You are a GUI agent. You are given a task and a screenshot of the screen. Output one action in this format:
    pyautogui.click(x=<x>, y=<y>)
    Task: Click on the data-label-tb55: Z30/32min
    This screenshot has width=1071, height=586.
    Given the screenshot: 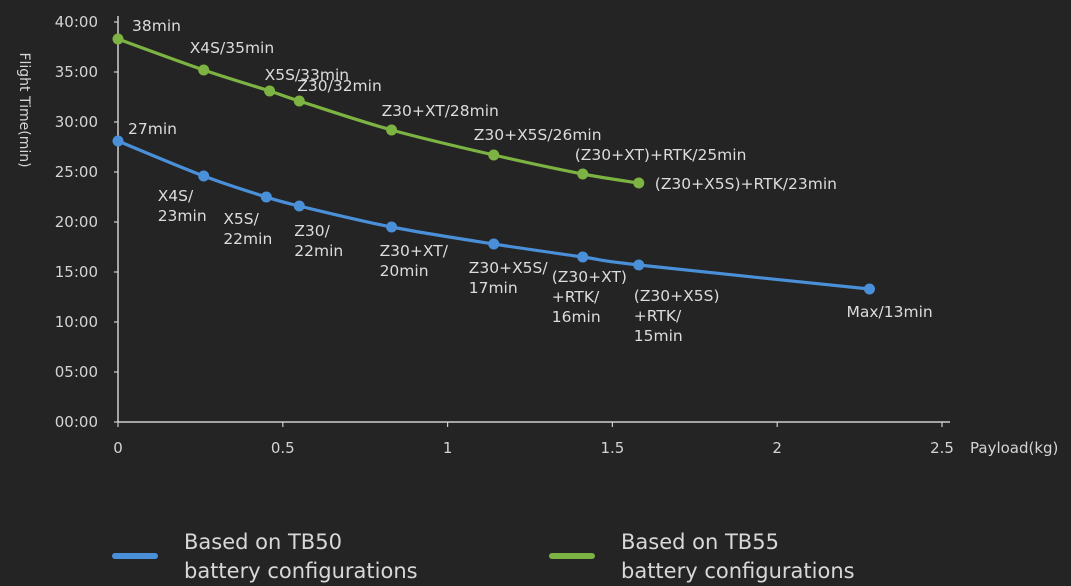 What is the action you would take?
    pyautogui.click(x=339, y=86)
    